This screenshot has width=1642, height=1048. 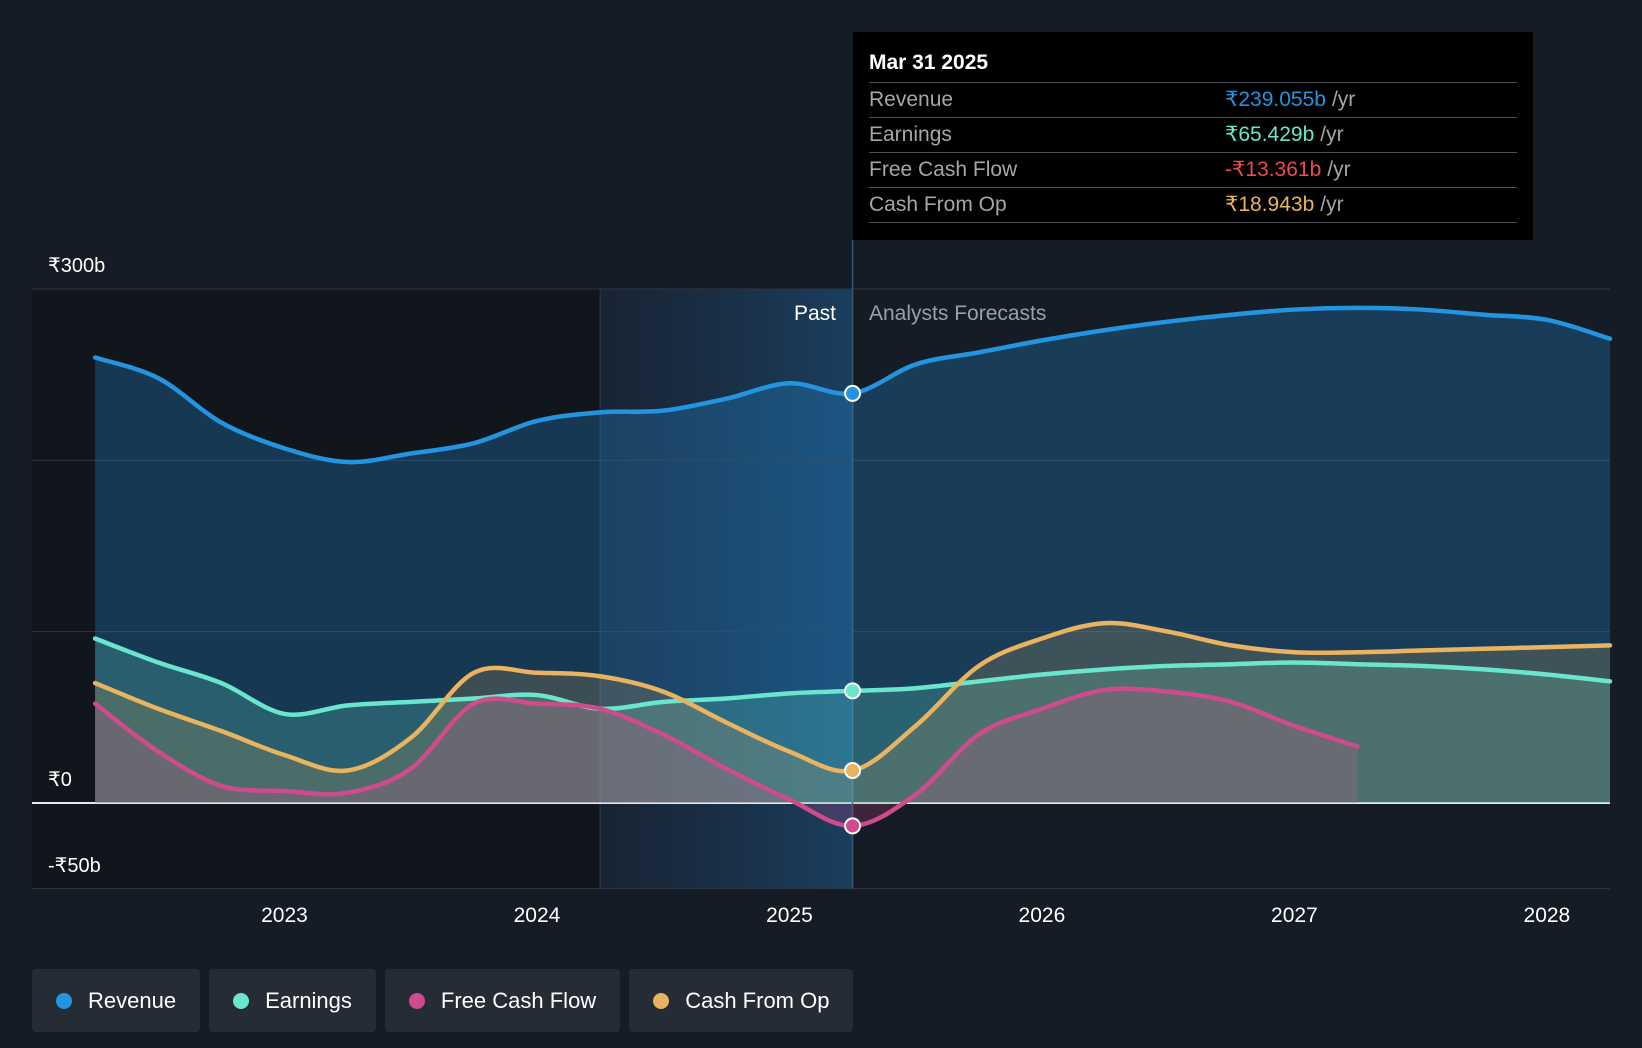 I want to click on legend-item-earnings: Earnings, so click(x=292, y=1000).